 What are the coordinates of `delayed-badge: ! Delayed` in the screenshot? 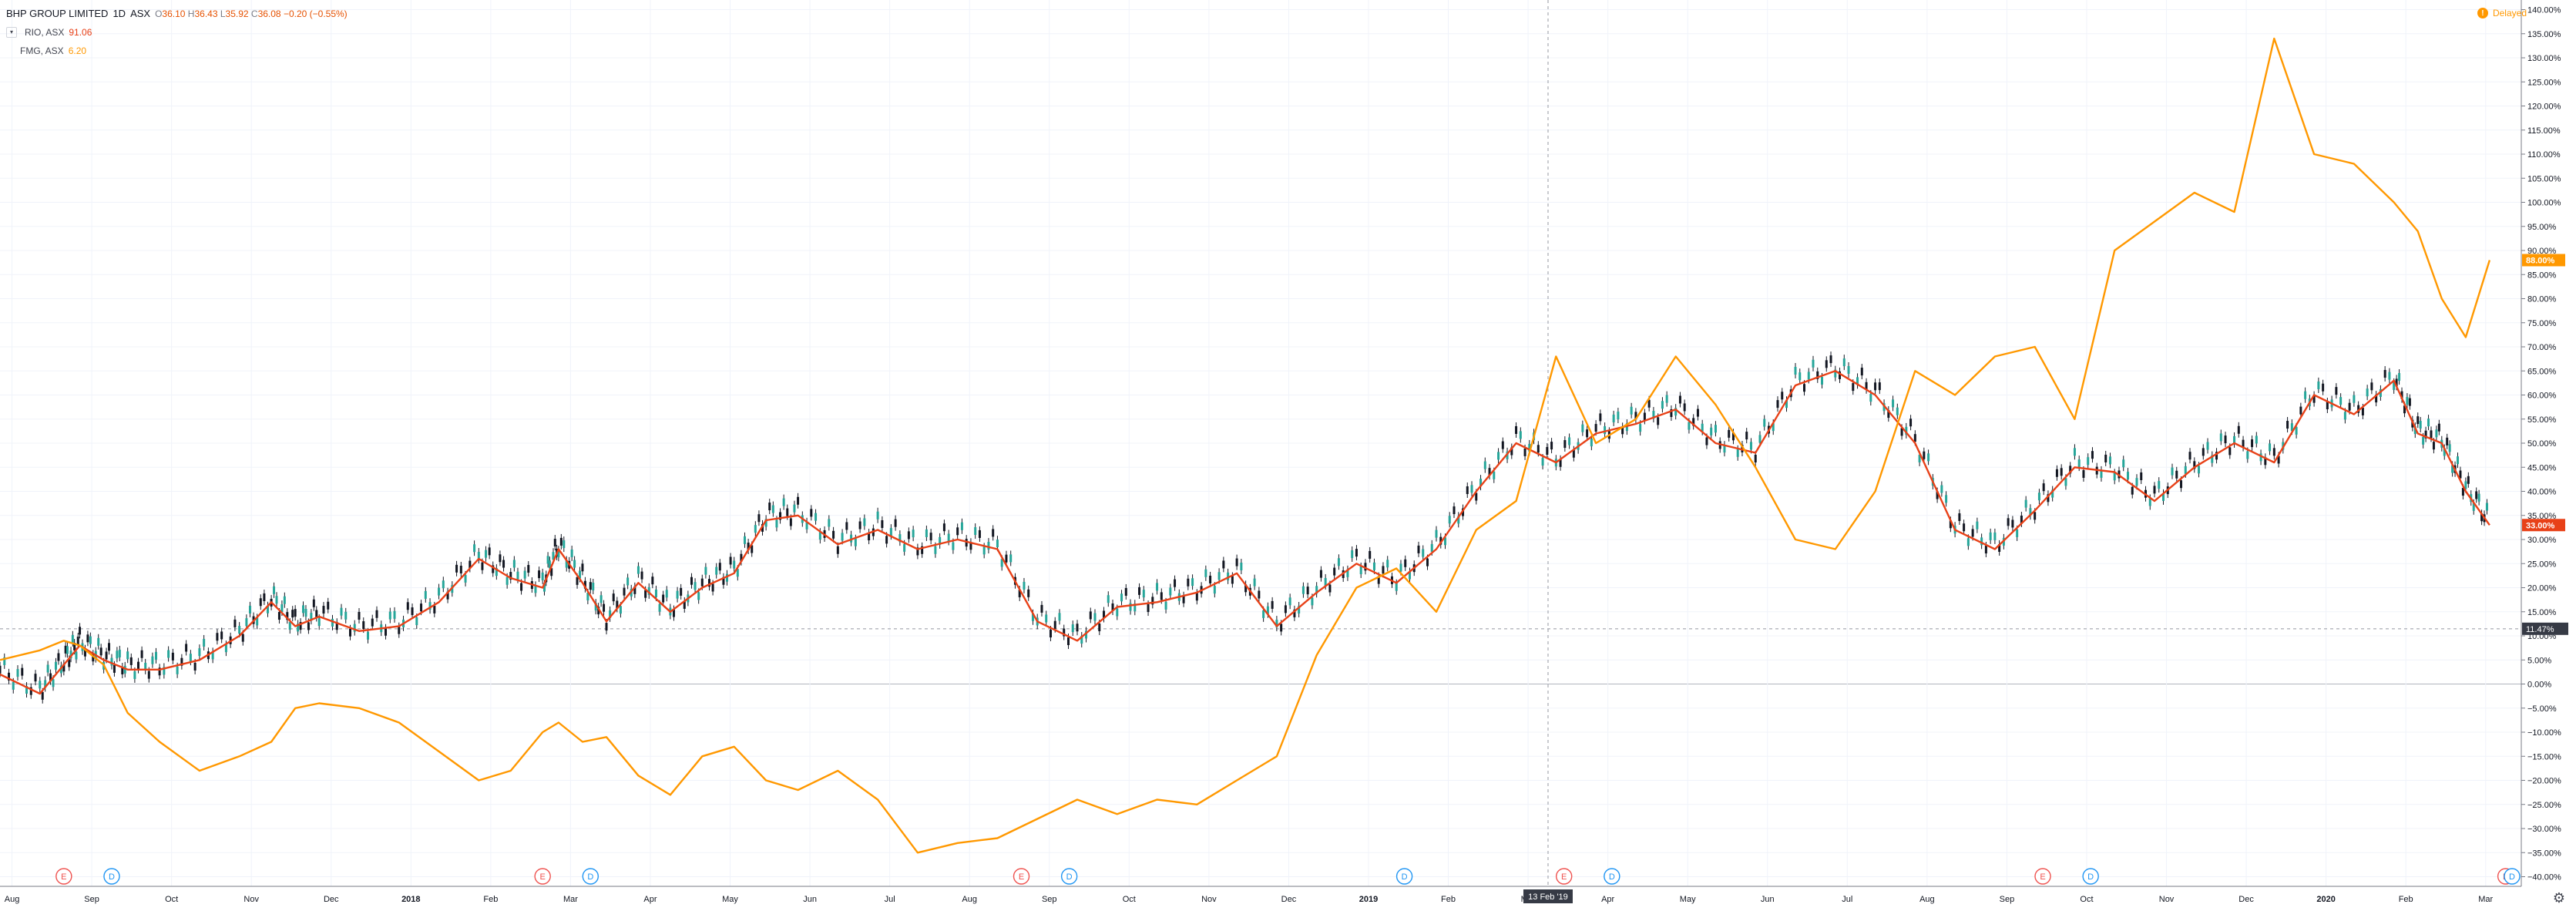 It's located at (2502, 13).